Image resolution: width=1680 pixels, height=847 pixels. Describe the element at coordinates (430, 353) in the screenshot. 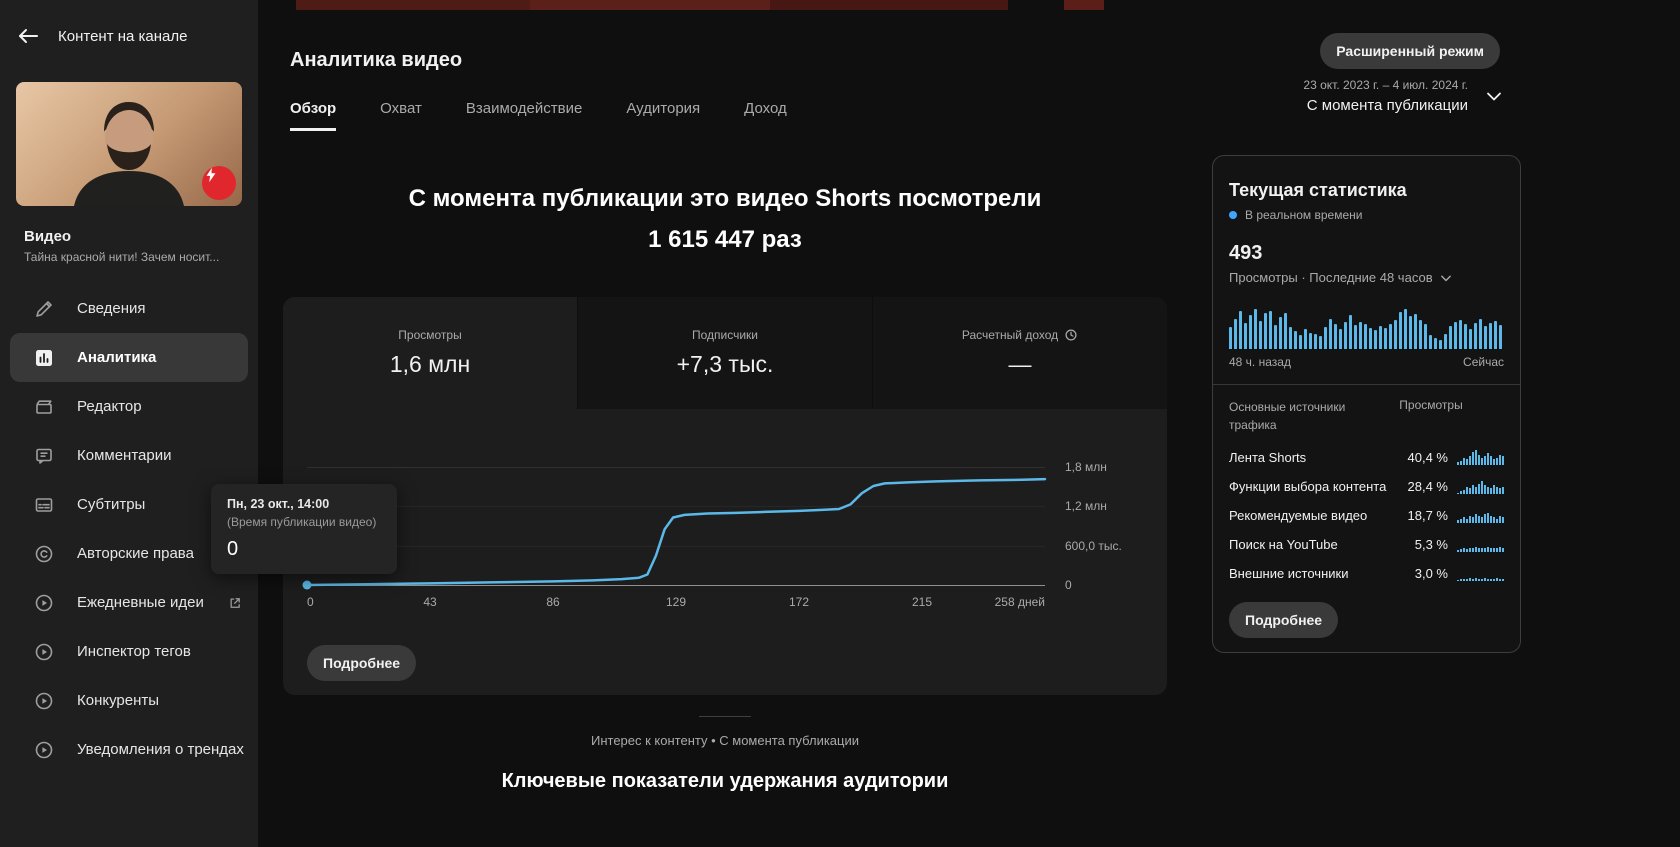

I see `metric-tab-views: Просмотры 1,6 млн` at that location.